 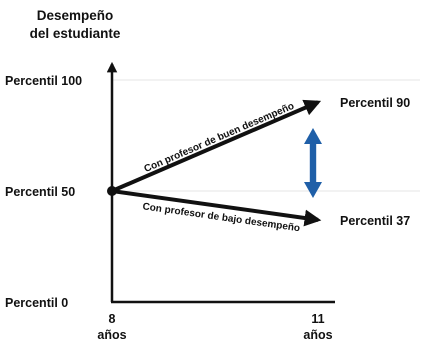 What do you see at coordinates (219, 138) in the screenshot?
I see `series-label-1: Con profesor de buen desempeño` at bounding box center [219, 138].